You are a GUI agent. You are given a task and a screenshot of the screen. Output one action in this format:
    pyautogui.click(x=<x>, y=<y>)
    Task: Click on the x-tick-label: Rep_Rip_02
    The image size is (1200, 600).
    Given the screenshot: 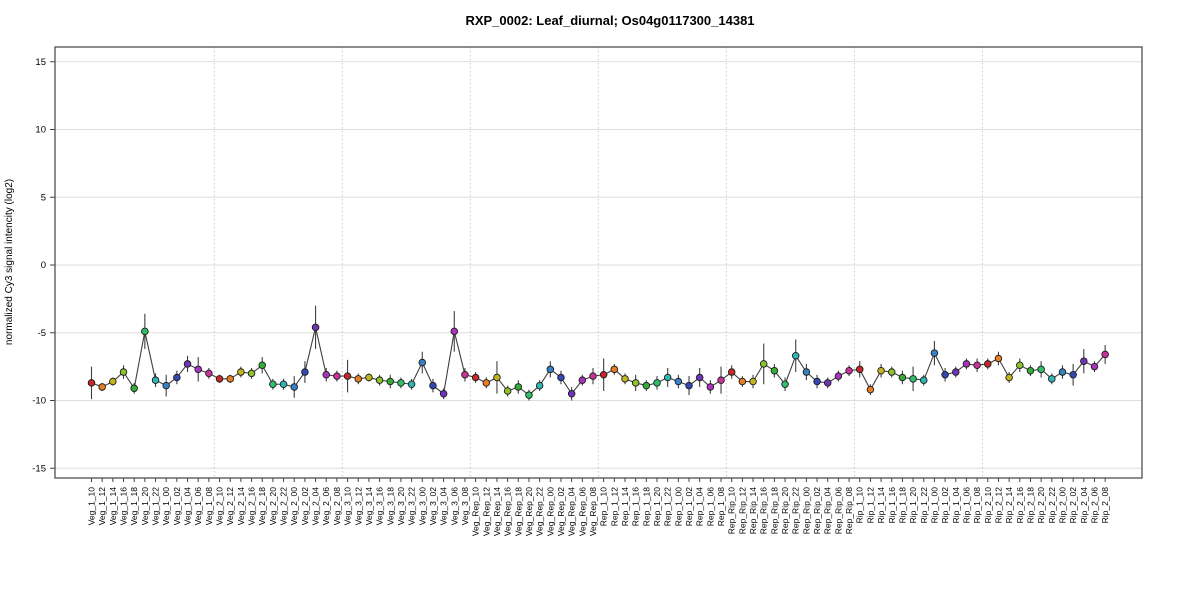 What is the action you would take?
    pyautogui.click(x=817, y=511)
    